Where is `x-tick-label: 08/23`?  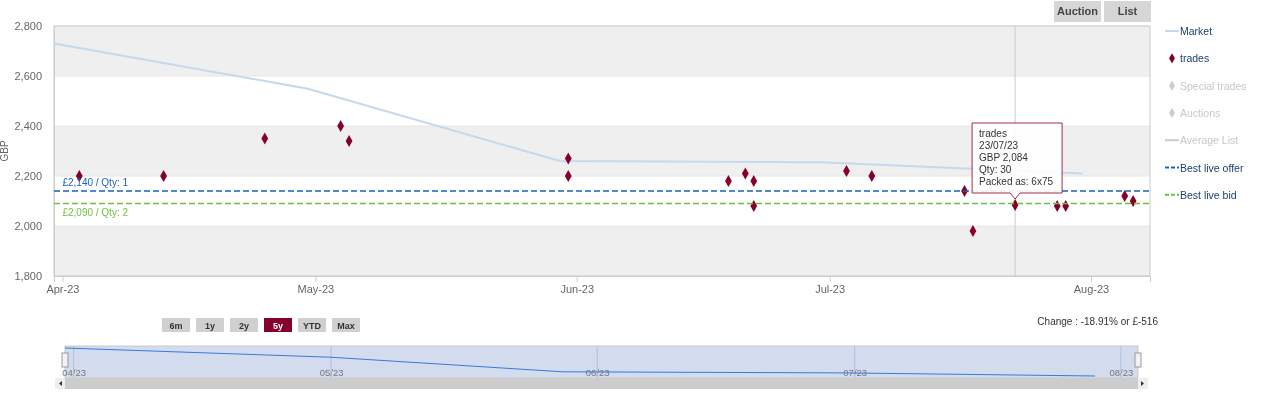
x-tick-label: 08/23 is located at coordinates (1121, 372).